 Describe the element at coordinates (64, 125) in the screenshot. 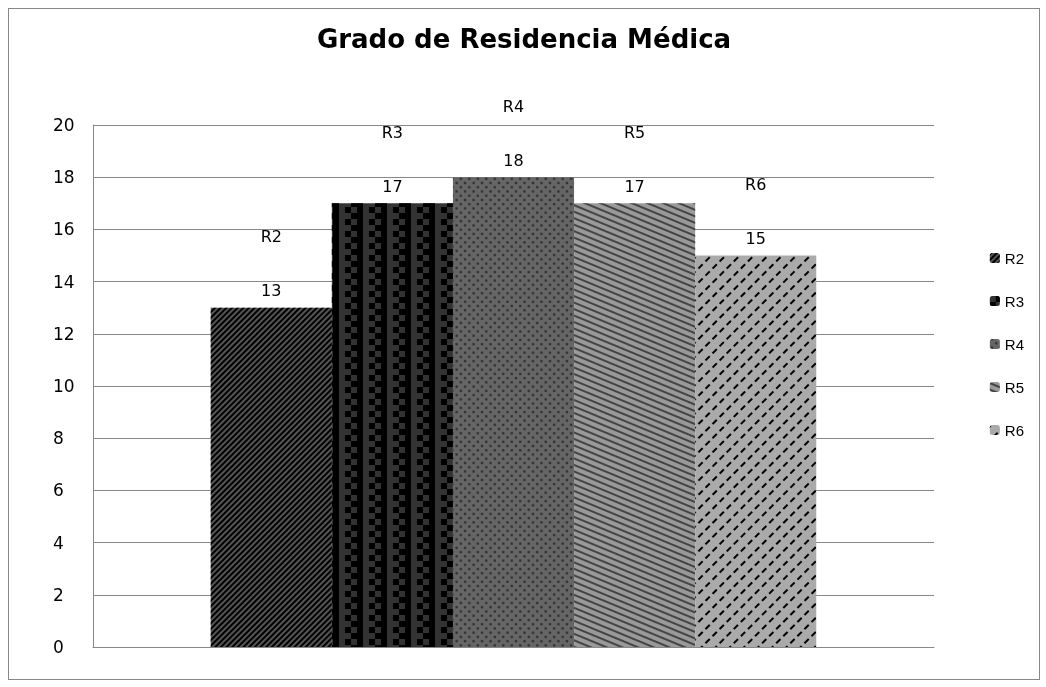

I see `y-tick-label: 20` at that location.